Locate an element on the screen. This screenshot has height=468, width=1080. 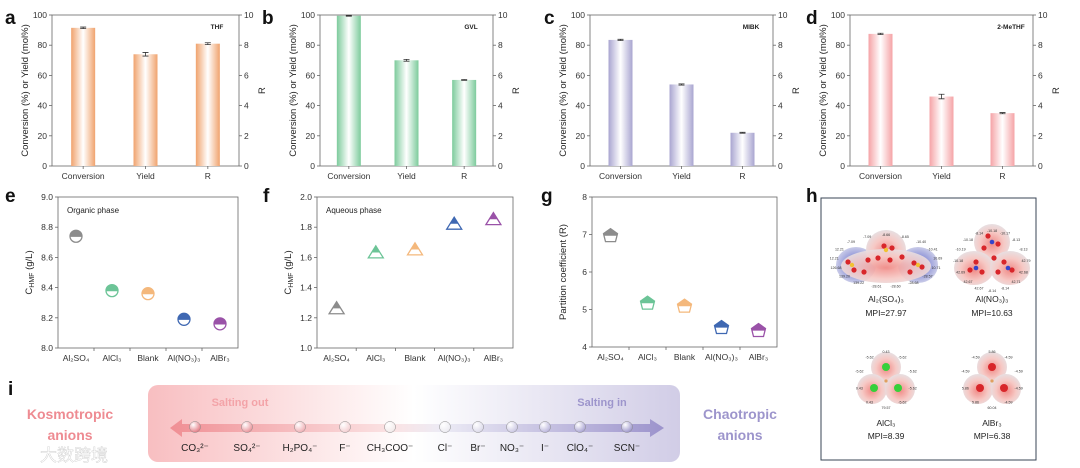
x-tick-label: AlBr₃ is located at coordinates (759, 357).